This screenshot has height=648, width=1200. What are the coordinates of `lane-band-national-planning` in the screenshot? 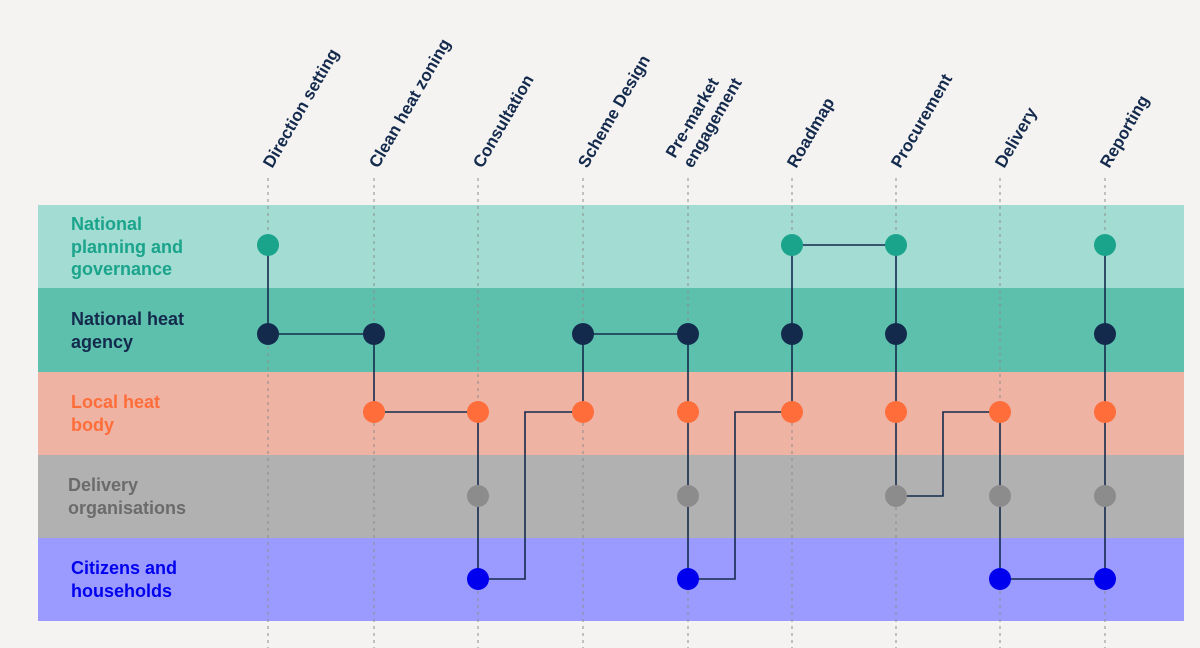 It's located at (611, 246).